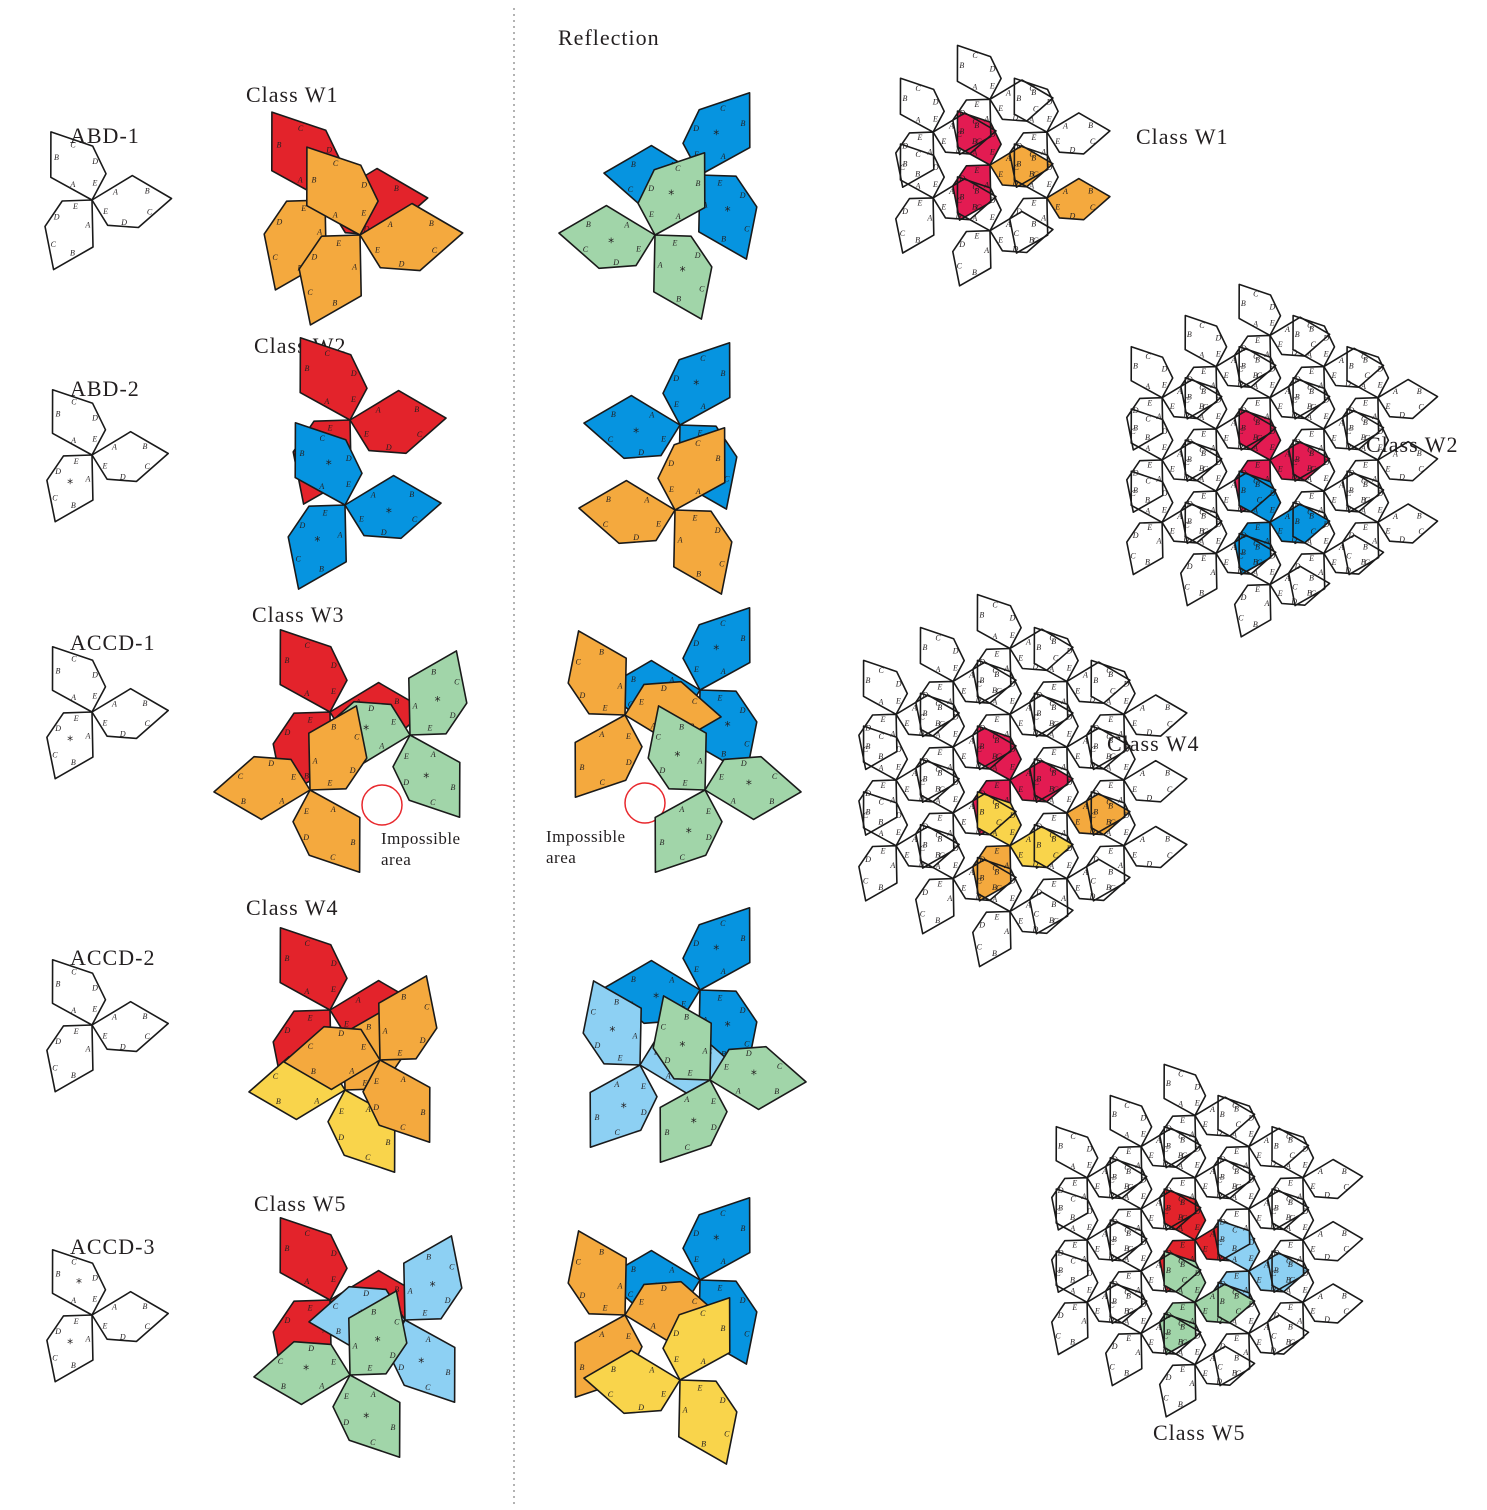  I want to click on impossible-label-right-1: Impossible, so click(586, 836).